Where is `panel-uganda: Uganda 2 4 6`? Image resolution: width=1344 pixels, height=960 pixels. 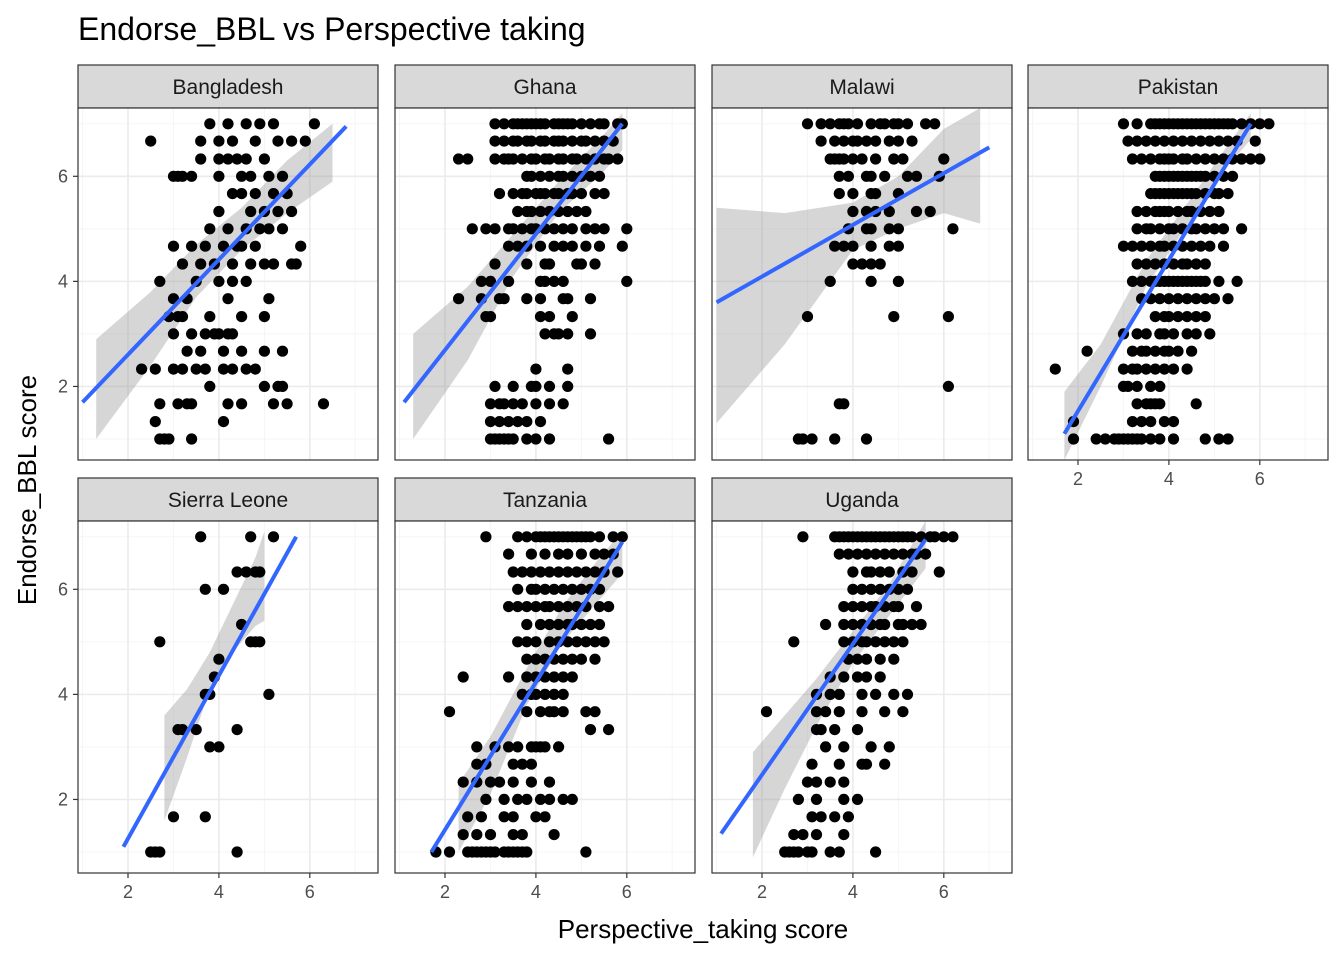 panel-uganda: Uganda 2 4 6 is located at coordinates (862, 689).